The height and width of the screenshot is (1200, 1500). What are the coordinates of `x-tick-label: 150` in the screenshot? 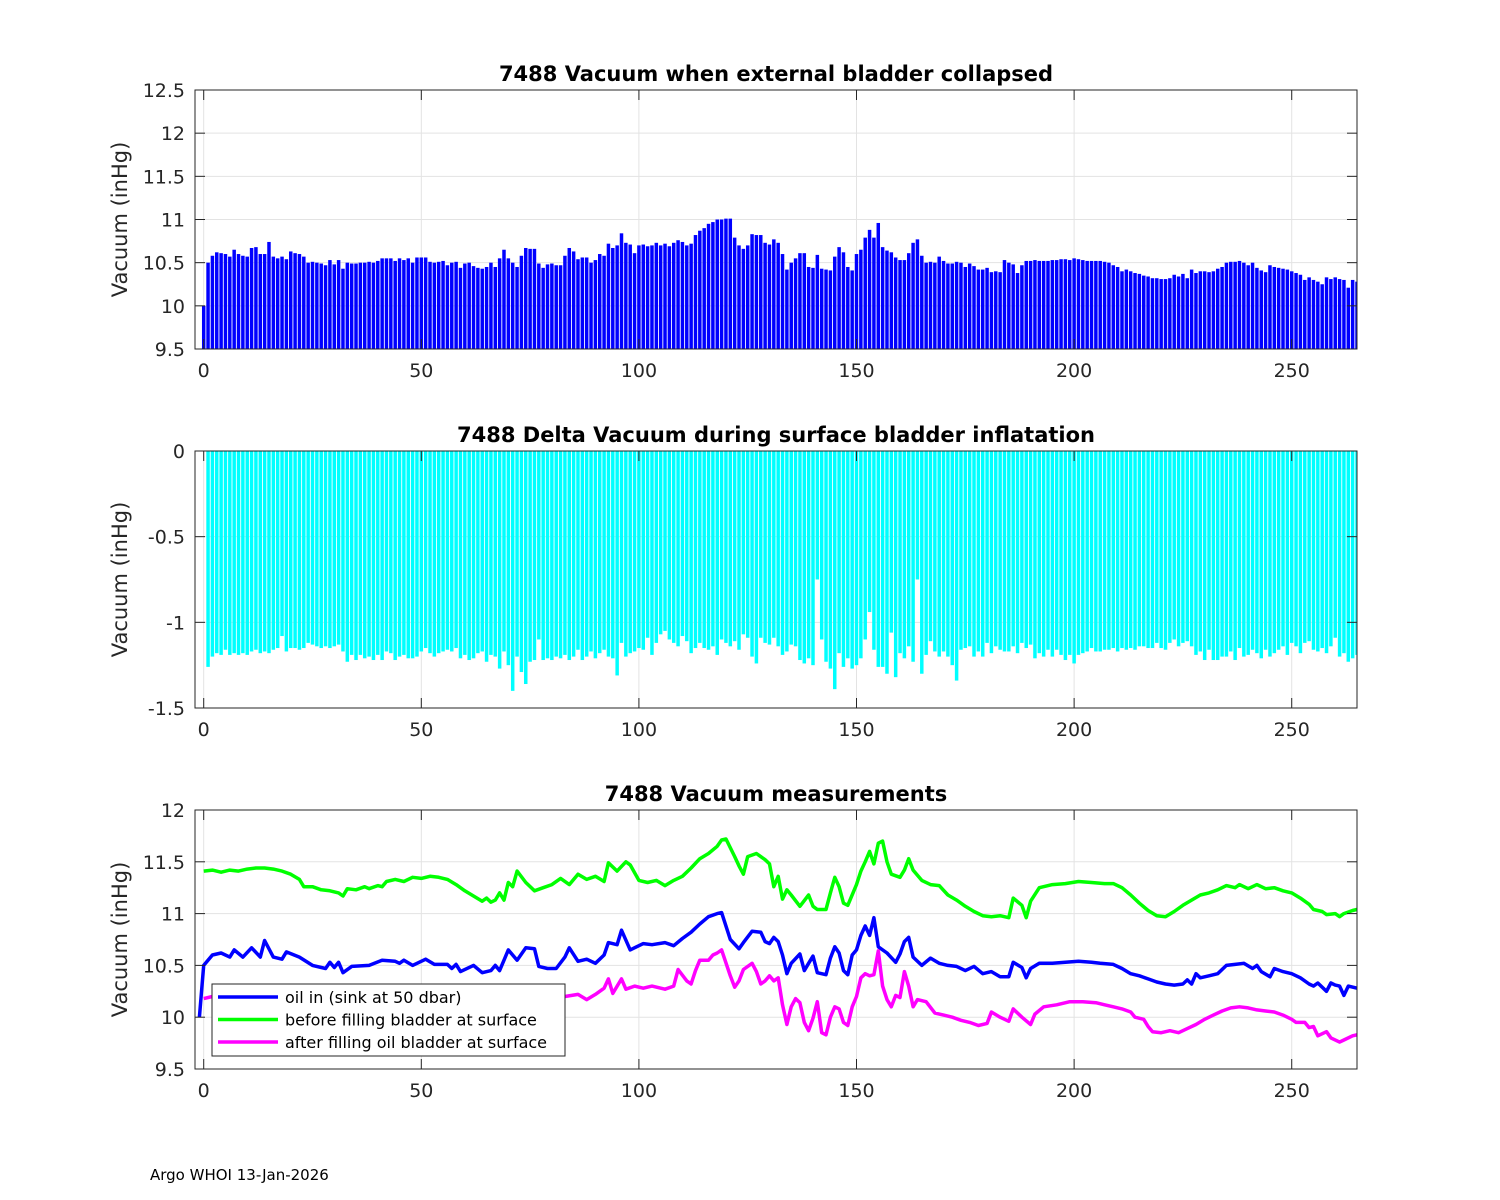 It's located at (856, 371).